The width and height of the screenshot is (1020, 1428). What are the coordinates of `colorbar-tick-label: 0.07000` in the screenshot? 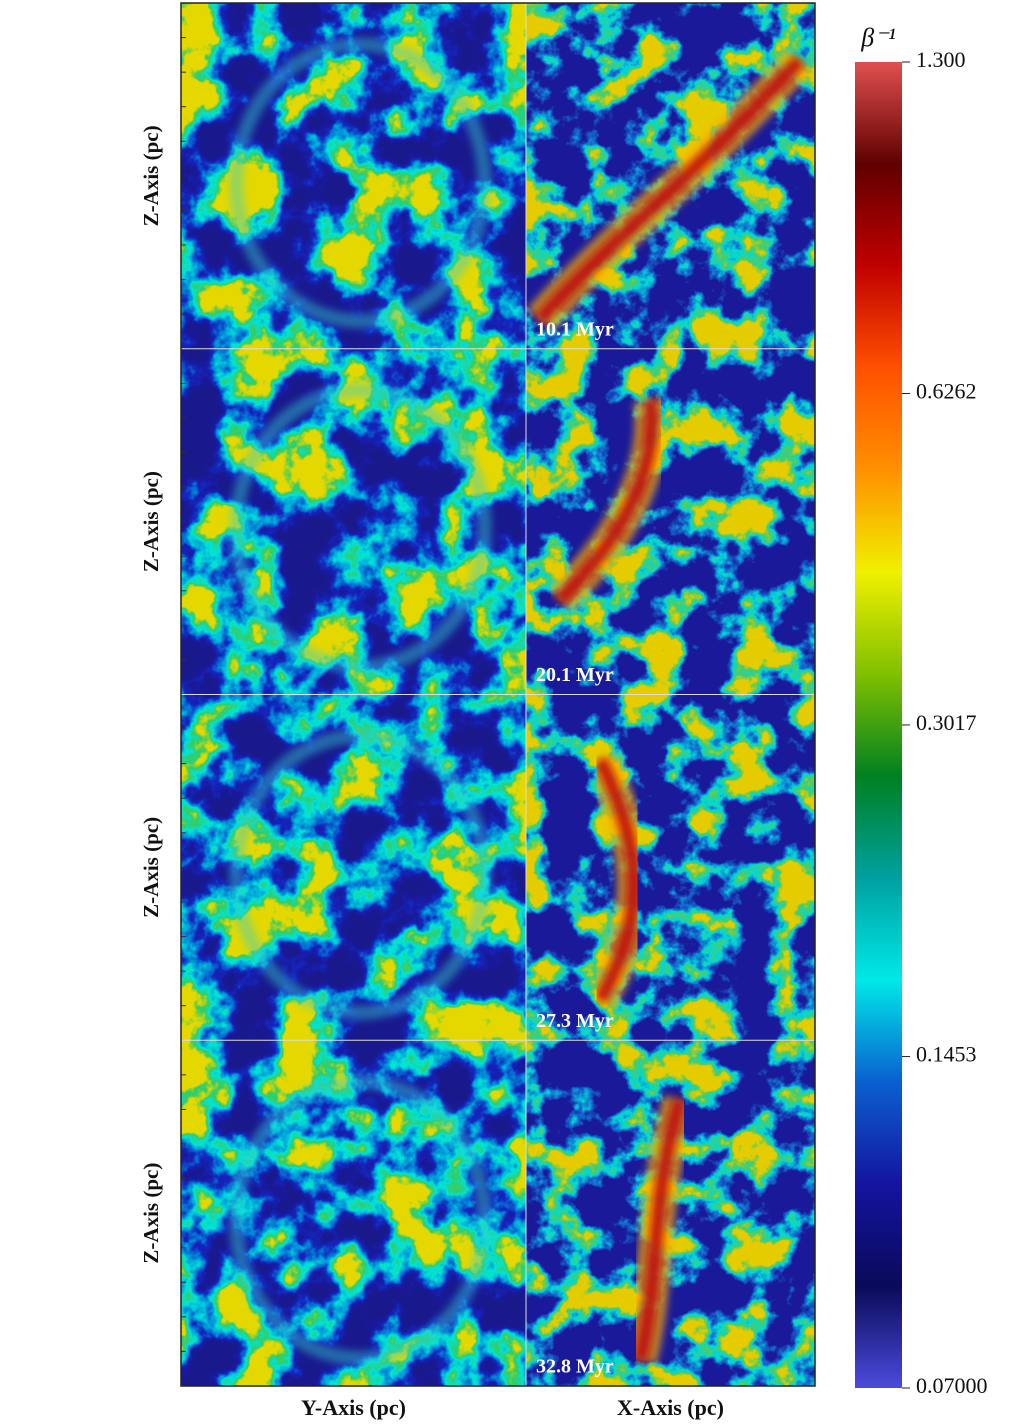 It's located at (952, 1385).